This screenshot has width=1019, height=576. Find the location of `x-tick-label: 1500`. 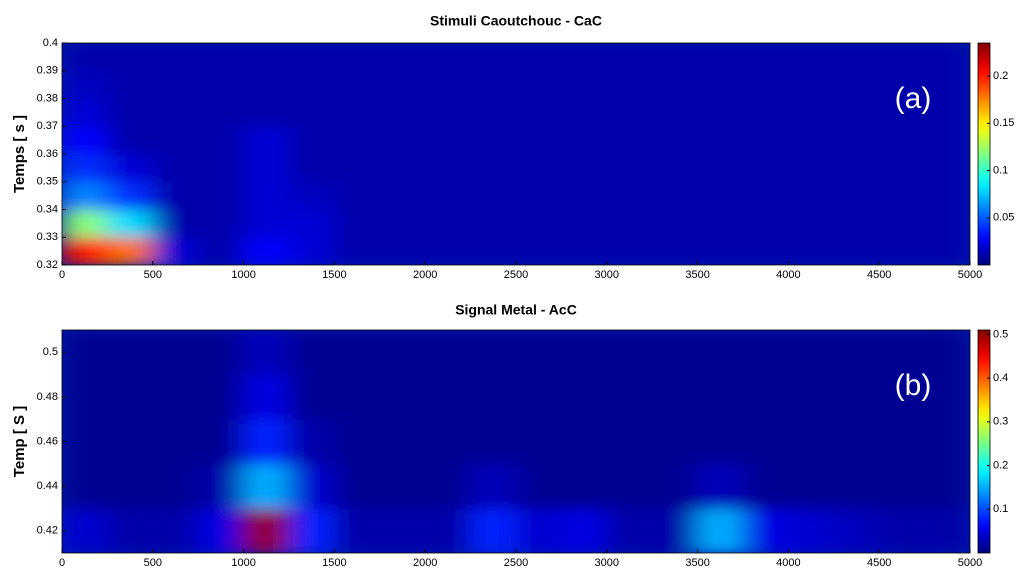

x-tick-label: 1500 is located at coordinates (334, 563).